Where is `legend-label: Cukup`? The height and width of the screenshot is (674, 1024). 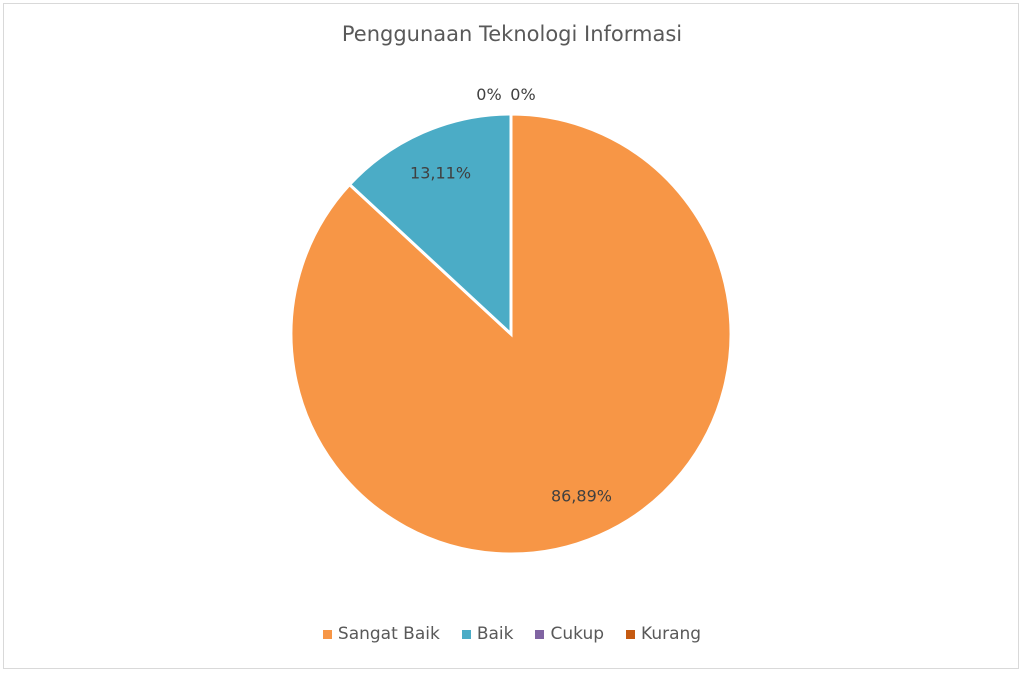
legend-label: Cukup is located at coordinates (577, 634).